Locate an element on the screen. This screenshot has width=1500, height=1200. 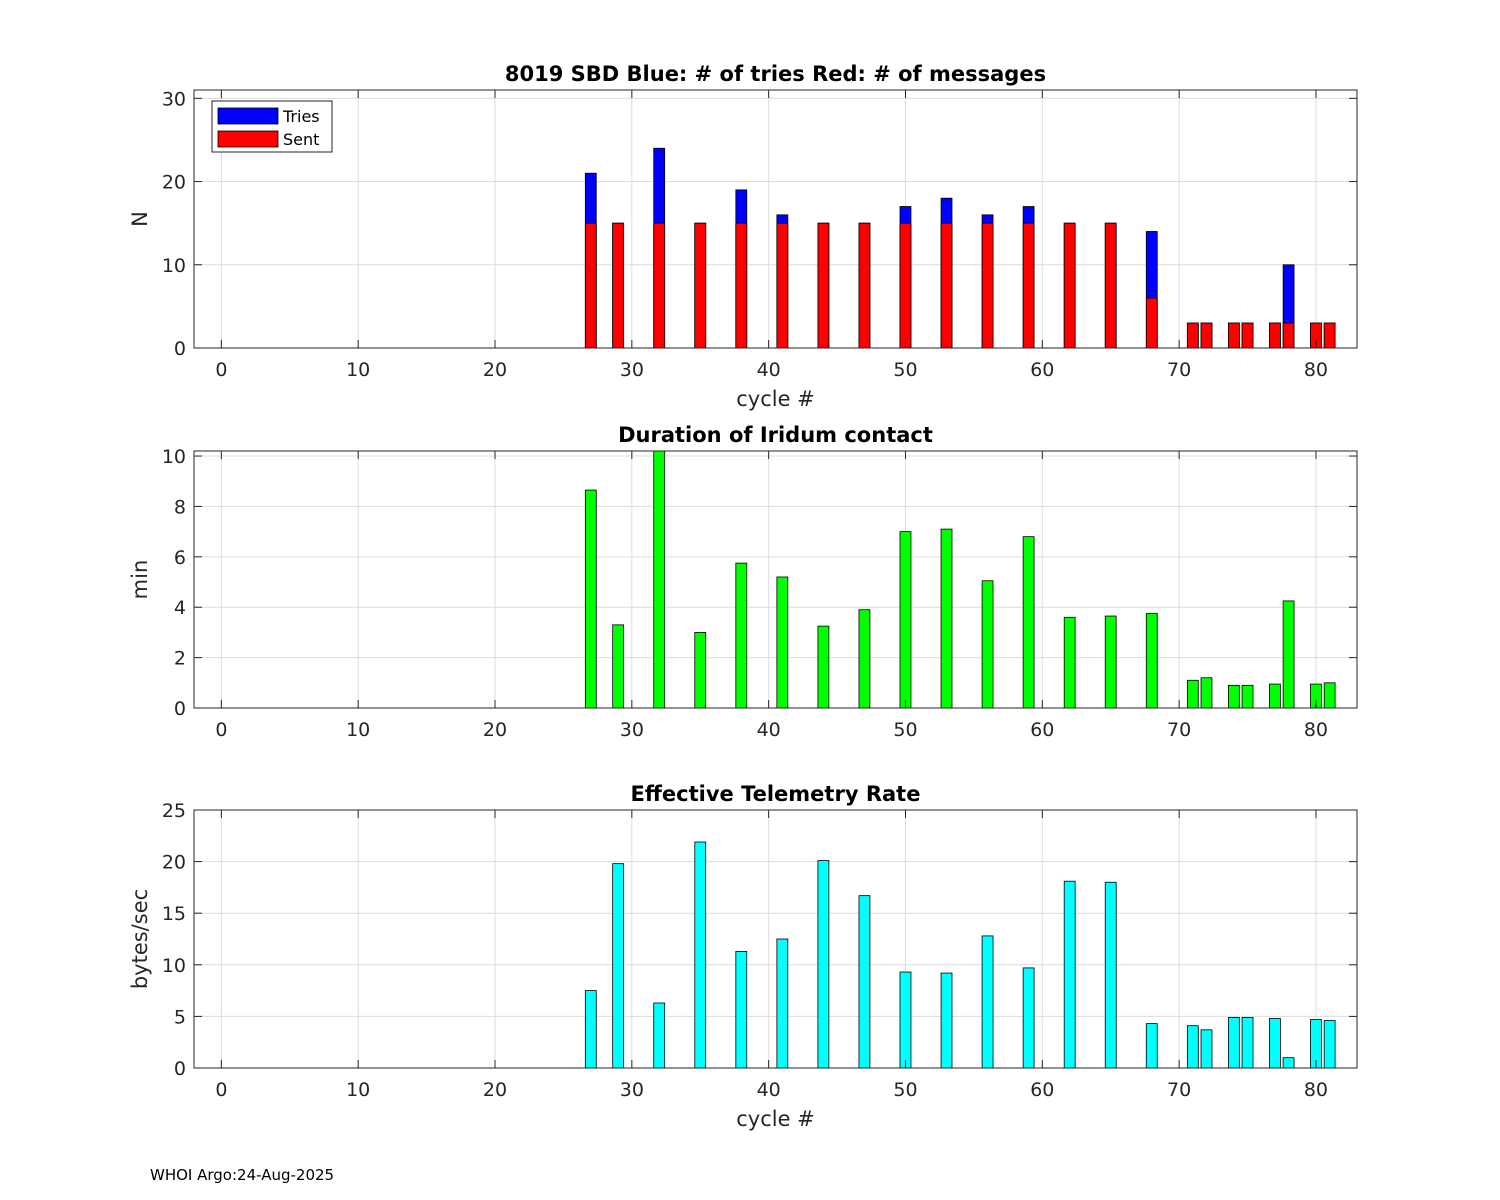
legend-label-tries: Tries is located at coordinates (301, 116).